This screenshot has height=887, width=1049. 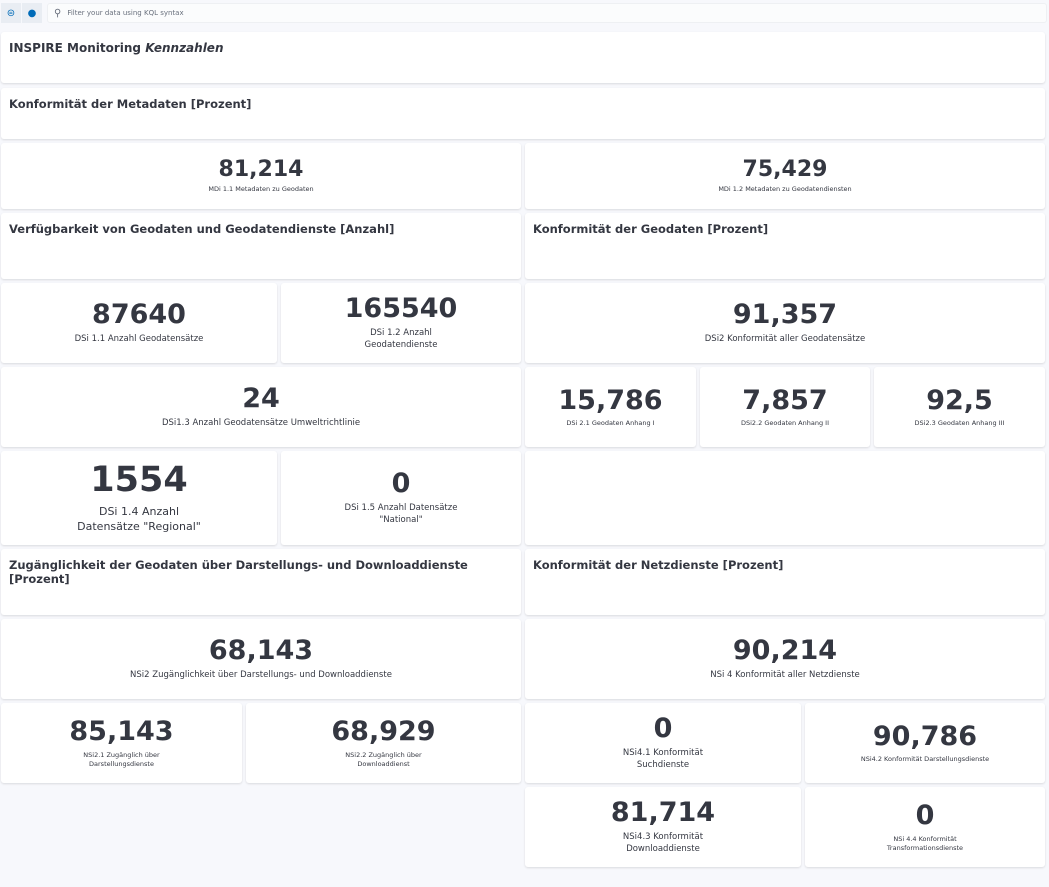 I want to click on metric-label: NSi 4 Konformität aller Netzdienste, so click(x=785, y=674).